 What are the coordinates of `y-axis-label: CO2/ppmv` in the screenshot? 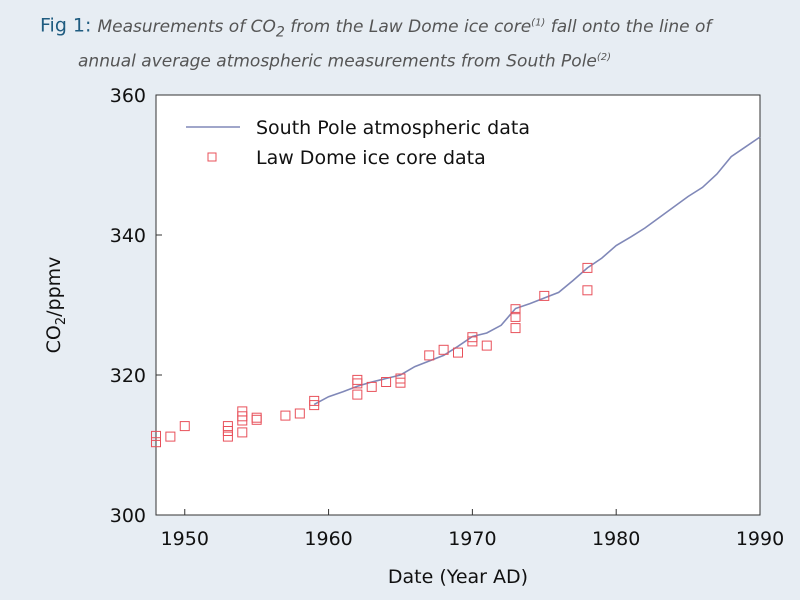 It's located at (56, 305).